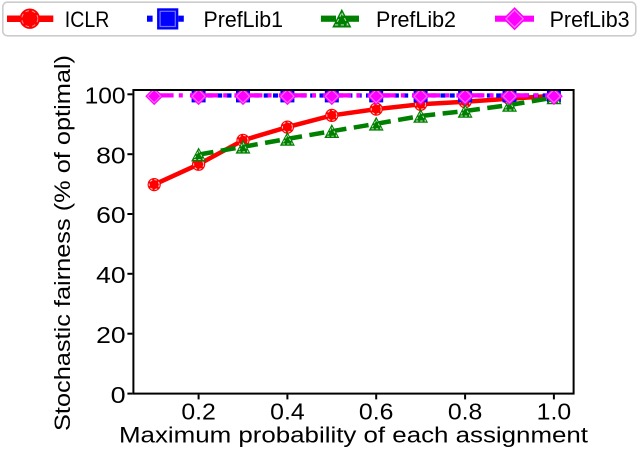  Describe the element at coordinates (465, 412) in the screenshot. I see `svg-text: 0.8` at that location.